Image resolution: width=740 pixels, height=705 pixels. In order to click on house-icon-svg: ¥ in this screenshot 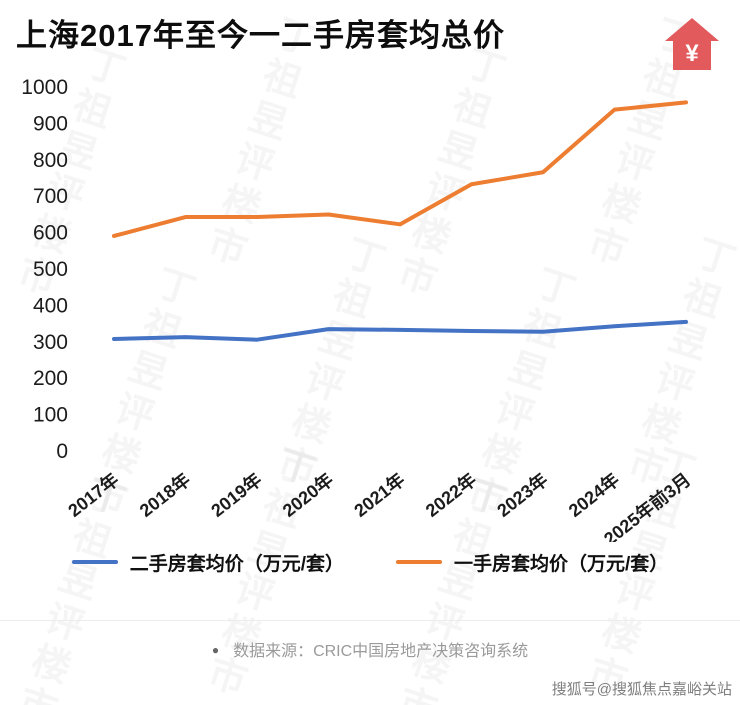, I will do `click(692, 44)`.